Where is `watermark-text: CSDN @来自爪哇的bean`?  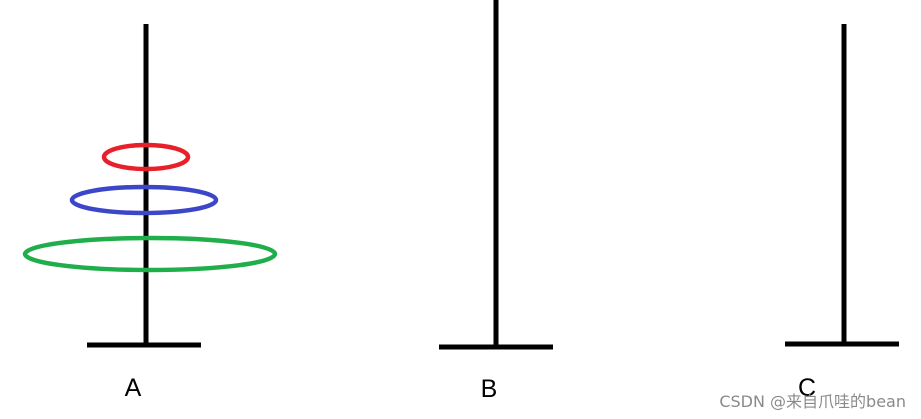 watermark-text: CSDN @来自爪哇的bean is located at coordinates (812, 401).